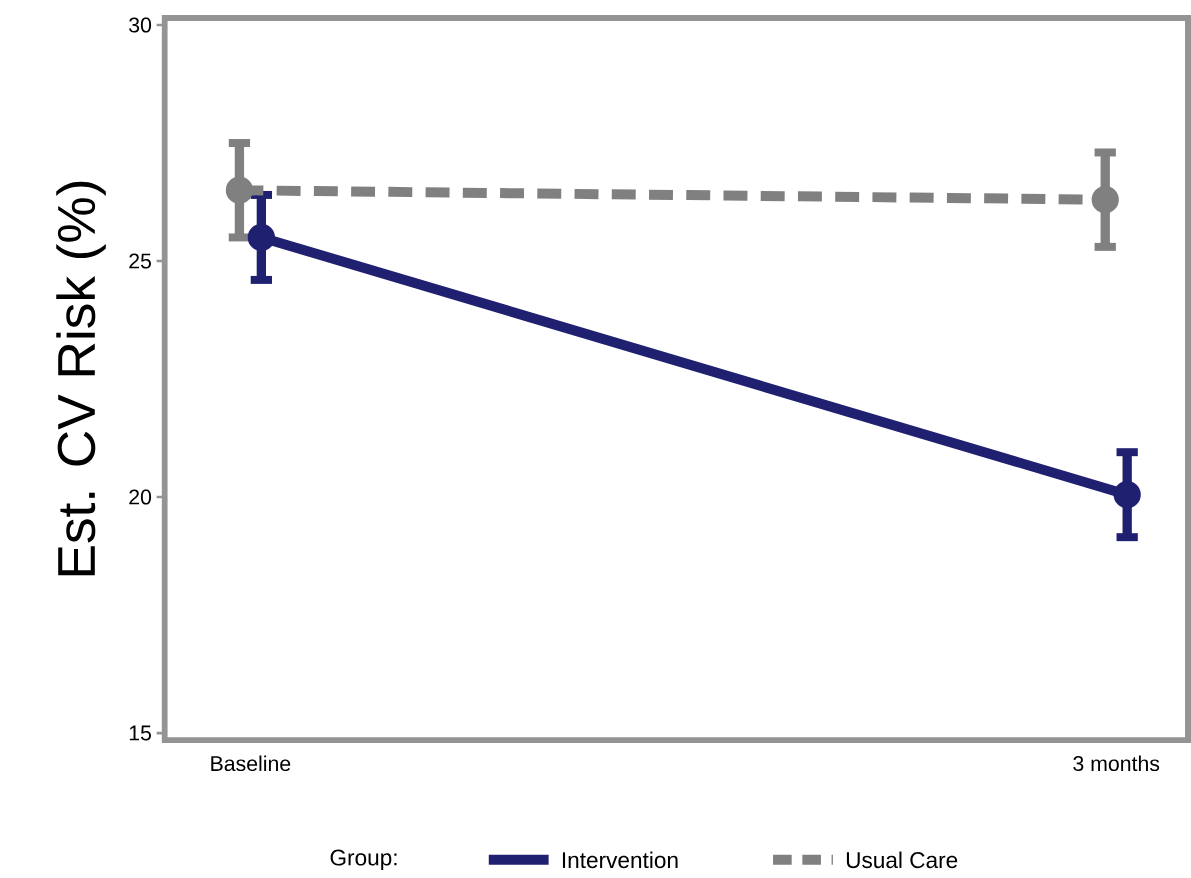 This screenshot has width=1191, height=878. Describe the element at coordinates (251, 763) in the screenshot. I see `x-tick-label: Baseline` at that location.